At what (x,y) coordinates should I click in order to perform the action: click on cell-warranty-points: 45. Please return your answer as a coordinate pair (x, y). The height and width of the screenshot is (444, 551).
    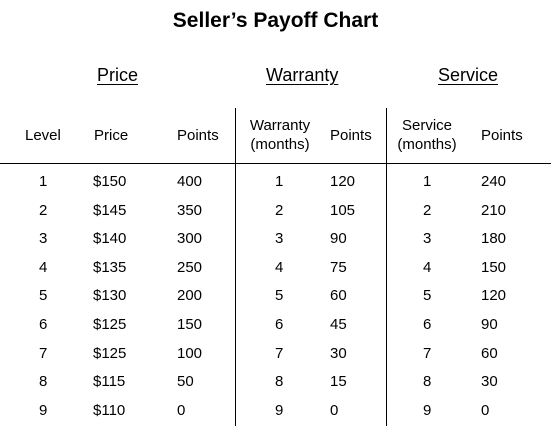
    Looking at the image, I should click on (338, 324).